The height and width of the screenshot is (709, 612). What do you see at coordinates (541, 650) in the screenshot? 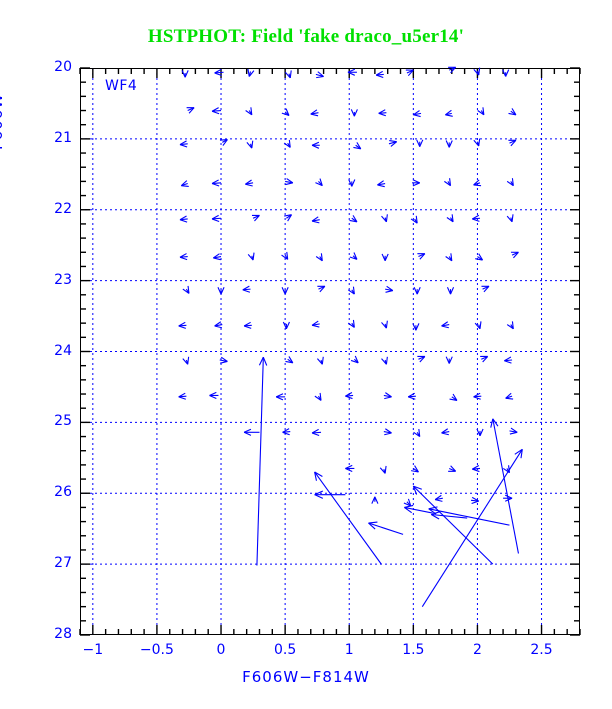
I see `x-tick-label: 2.5` at bounding box center [541, 650].